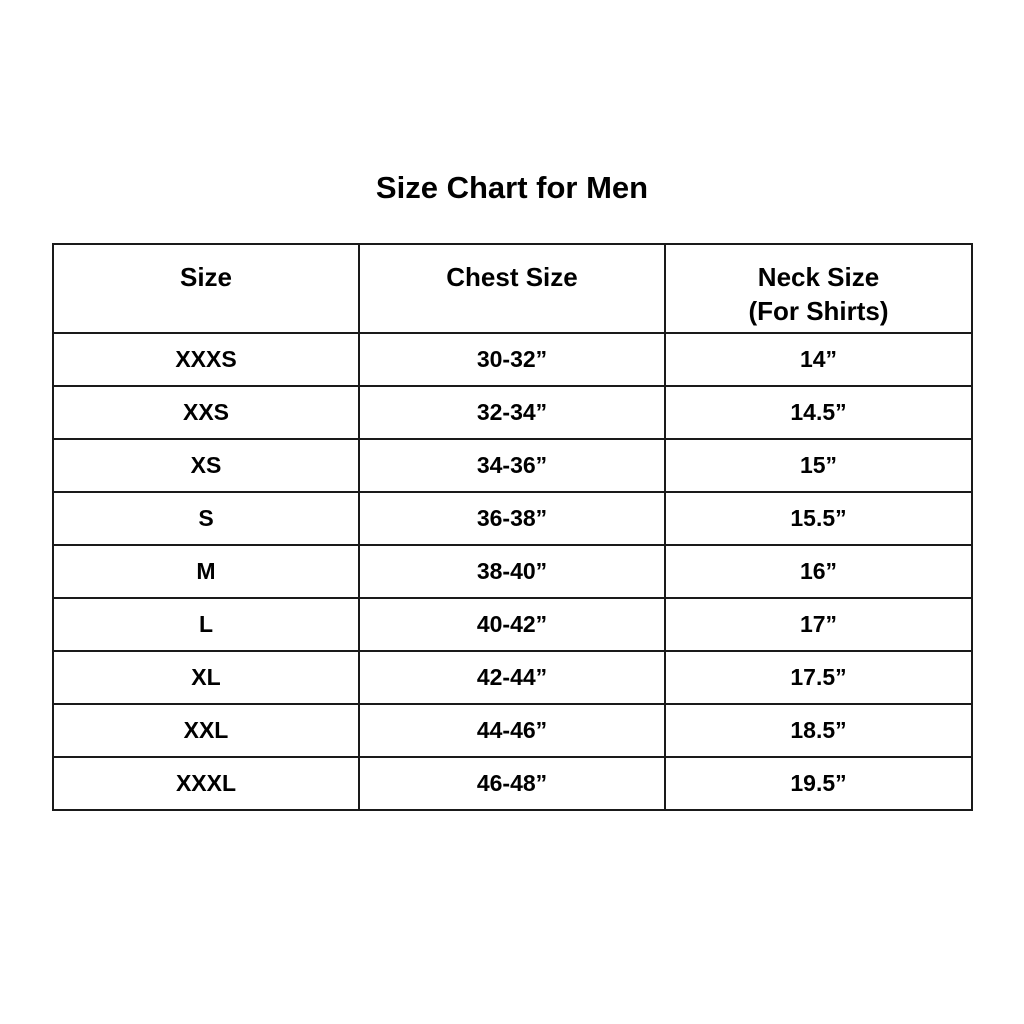  Describe the element at coordinates (206, 624) in the screenshot. I see `cell-size: L` at that location.